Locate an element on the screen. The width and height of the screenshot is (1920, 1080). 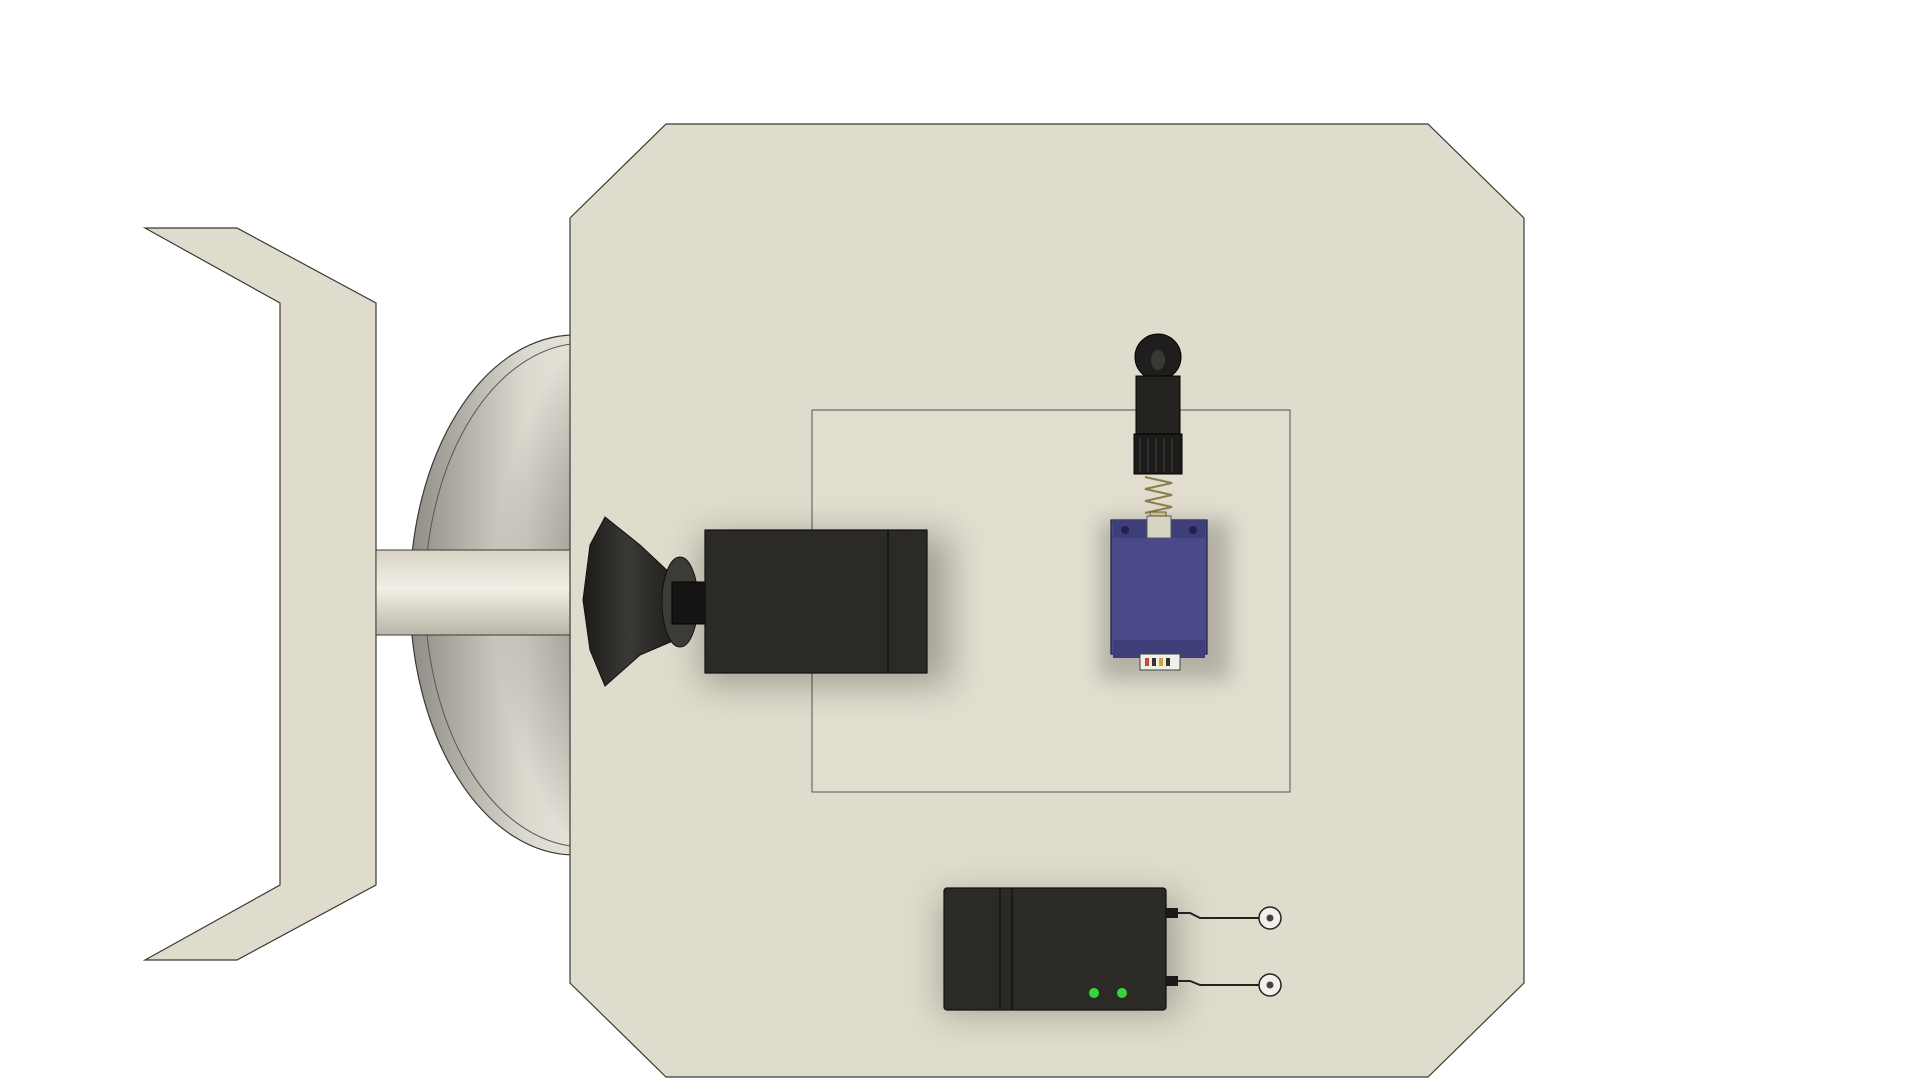
left-bracket-plate is located at coordinates (259, 594).